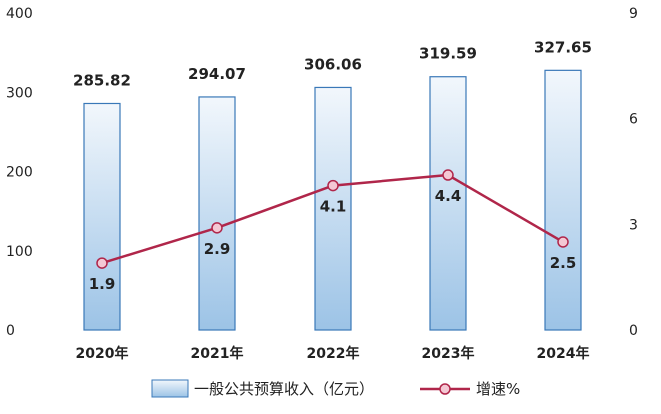 Image resolution: width=661 pixels, height=414 pixels. What do you see at coordinates (19, 252) in the screenshot?
I see `left-axis-tick-label: 100` at bounding box center [19, 252].